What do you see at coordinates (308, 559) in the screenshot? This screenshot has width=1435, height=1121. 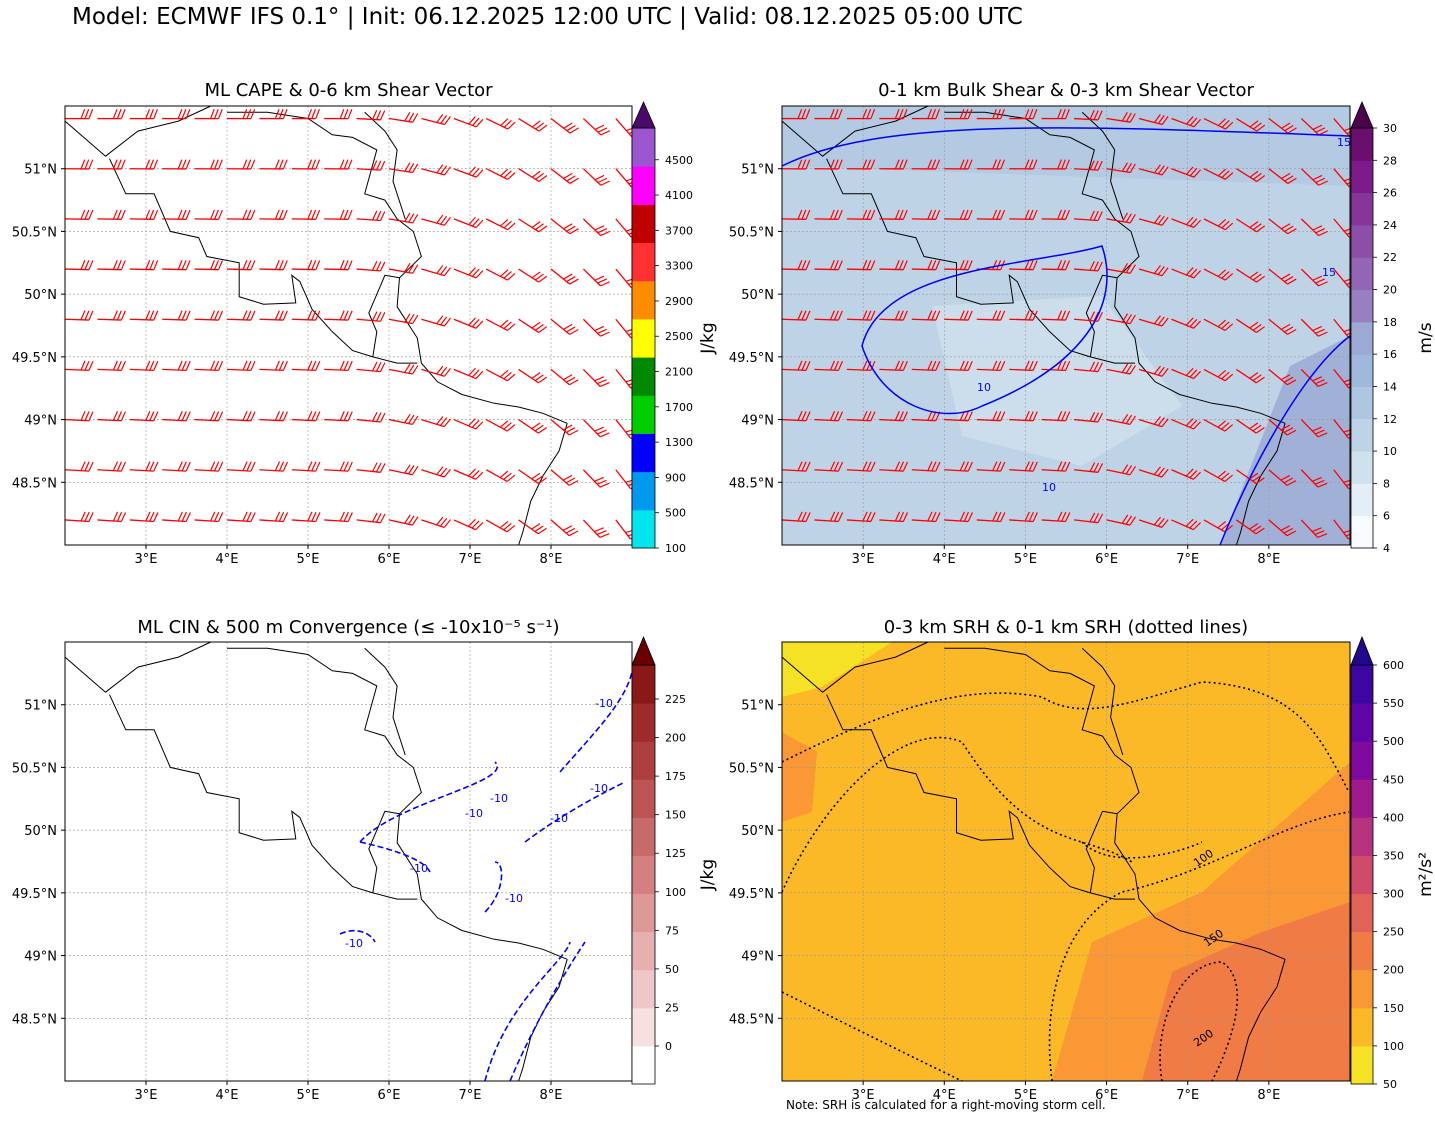 I see `x-tick-label: 5°E` at bounding box center [308, 559].